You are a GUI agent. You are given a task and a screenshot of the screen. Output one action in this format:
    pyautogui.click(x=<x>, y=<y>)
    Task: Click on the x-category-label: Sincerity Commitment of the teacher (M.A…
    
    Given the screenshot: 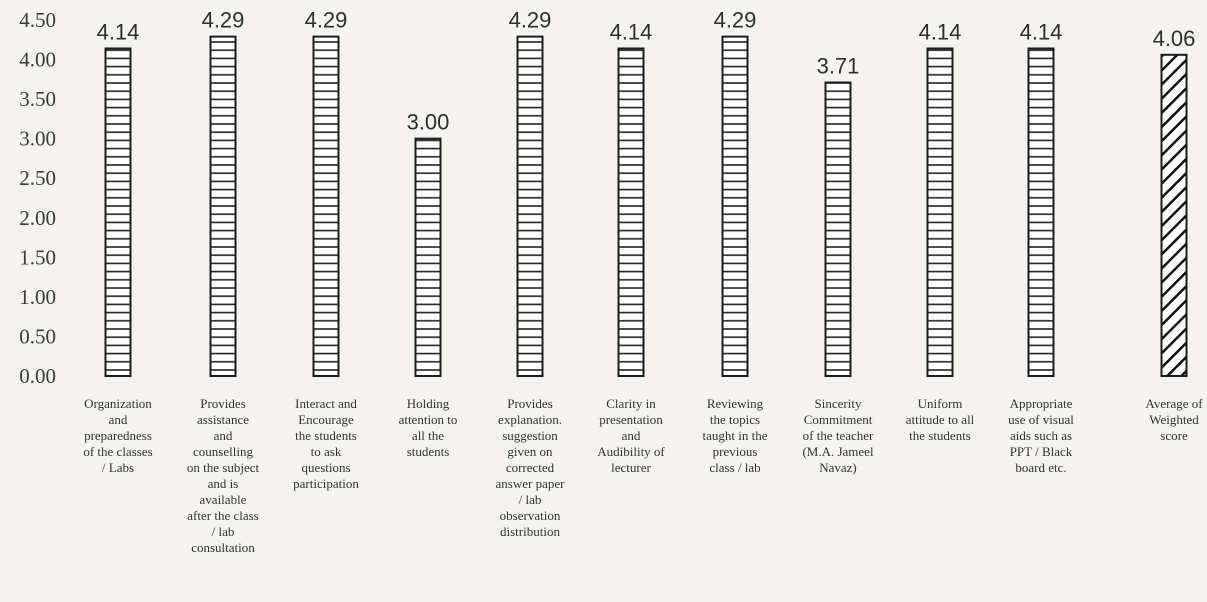 What is the action you would take?
    pyautogui.click(x=838, y=435)
    